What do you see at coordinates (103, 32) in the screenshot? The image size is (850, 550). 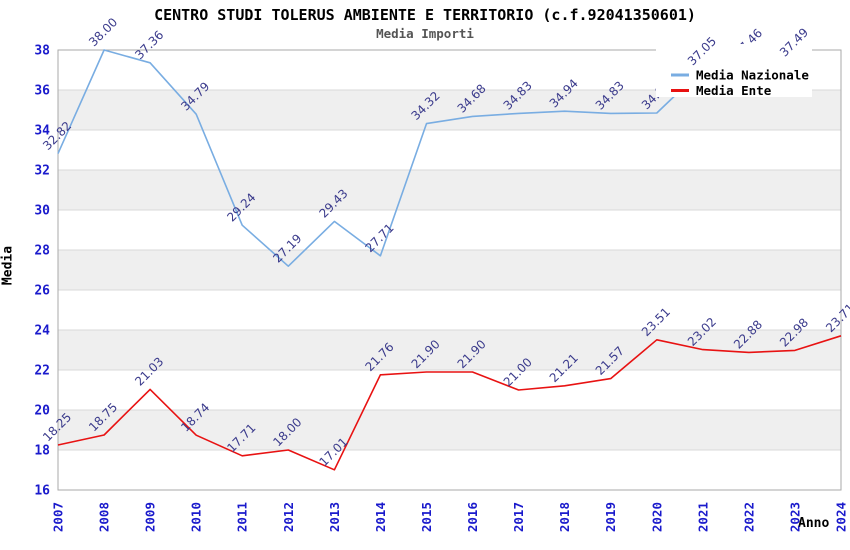 I see `value-label: 38.00` at bounding box center [103, 32].